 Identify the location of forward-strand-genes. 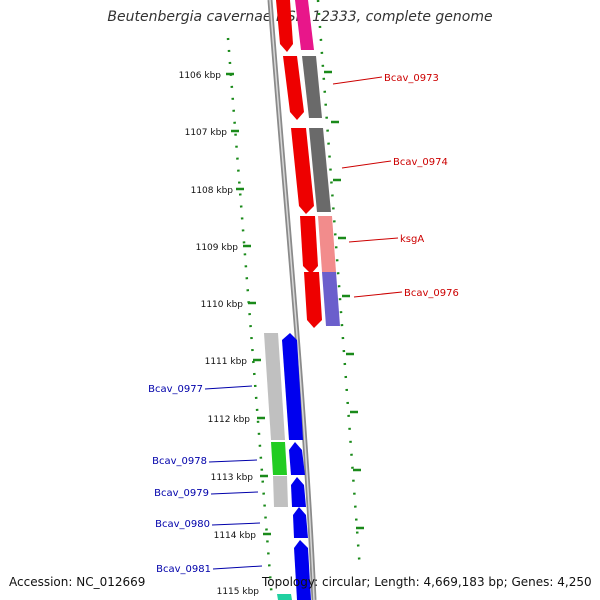
(299, 164).